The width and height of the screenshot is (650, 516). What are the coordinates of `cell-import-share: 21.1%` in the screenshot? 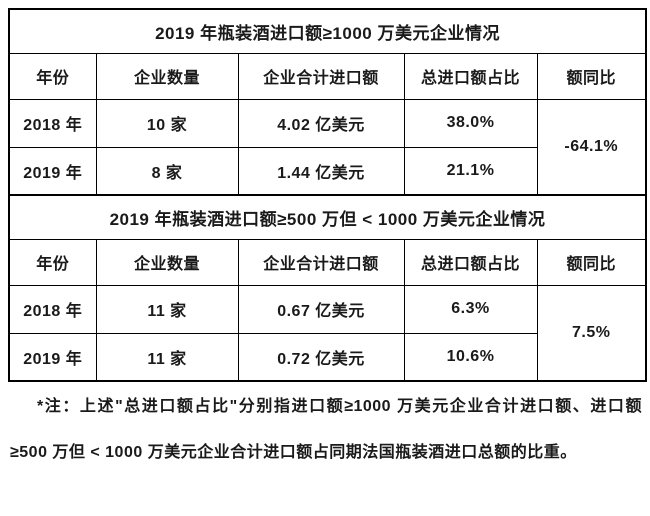 It's located at (470, 171).